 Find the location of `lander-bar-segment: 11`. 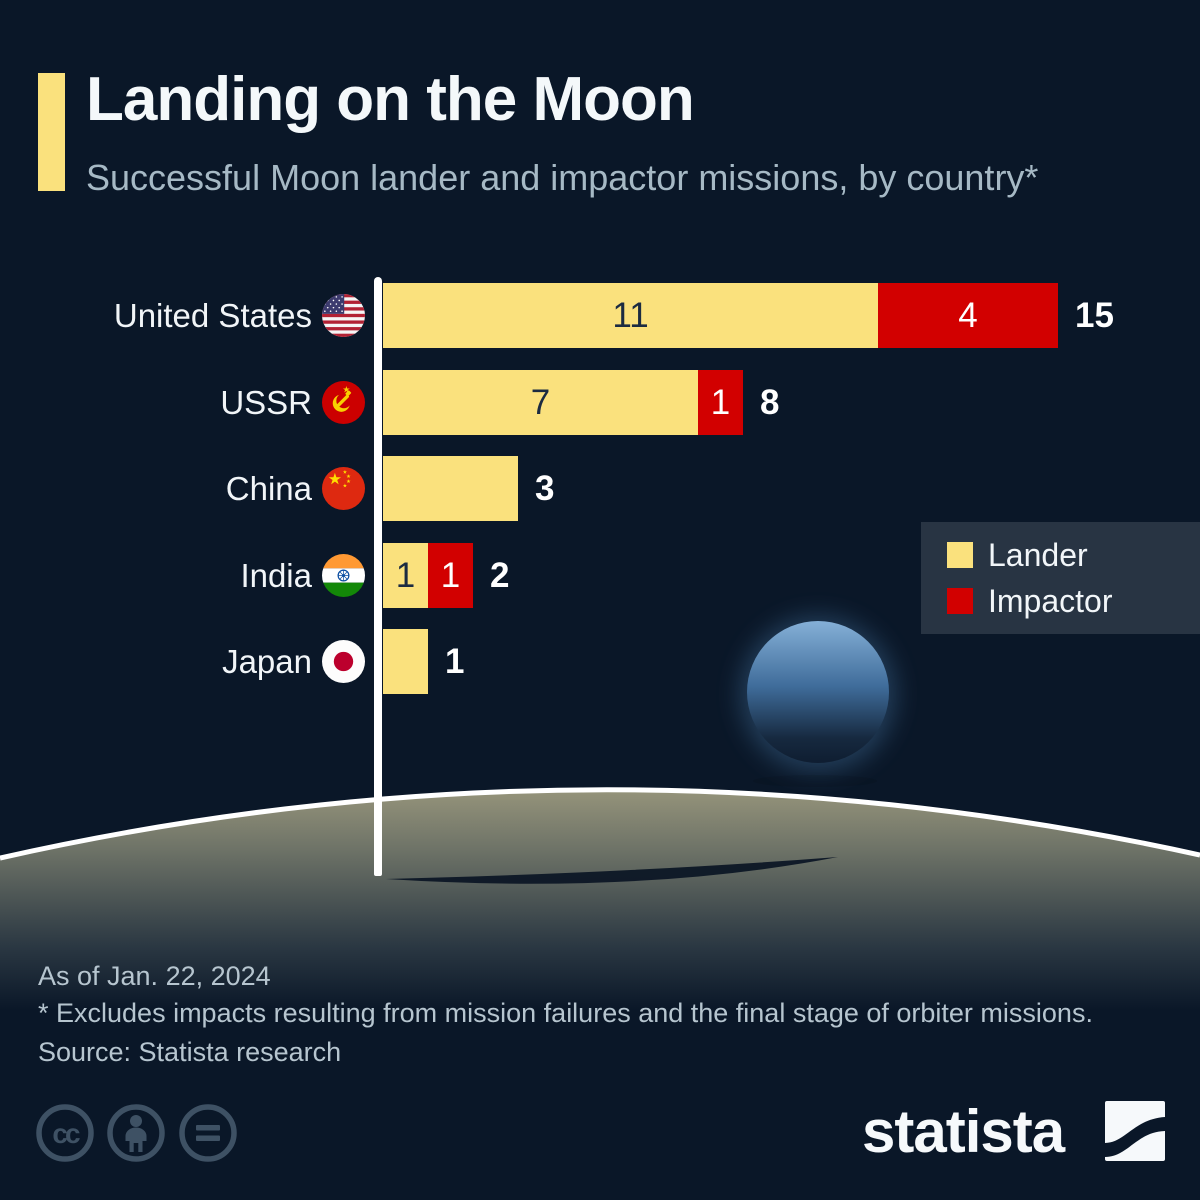

lander-bar-segment: 11 is located at coordinates (630, 315).